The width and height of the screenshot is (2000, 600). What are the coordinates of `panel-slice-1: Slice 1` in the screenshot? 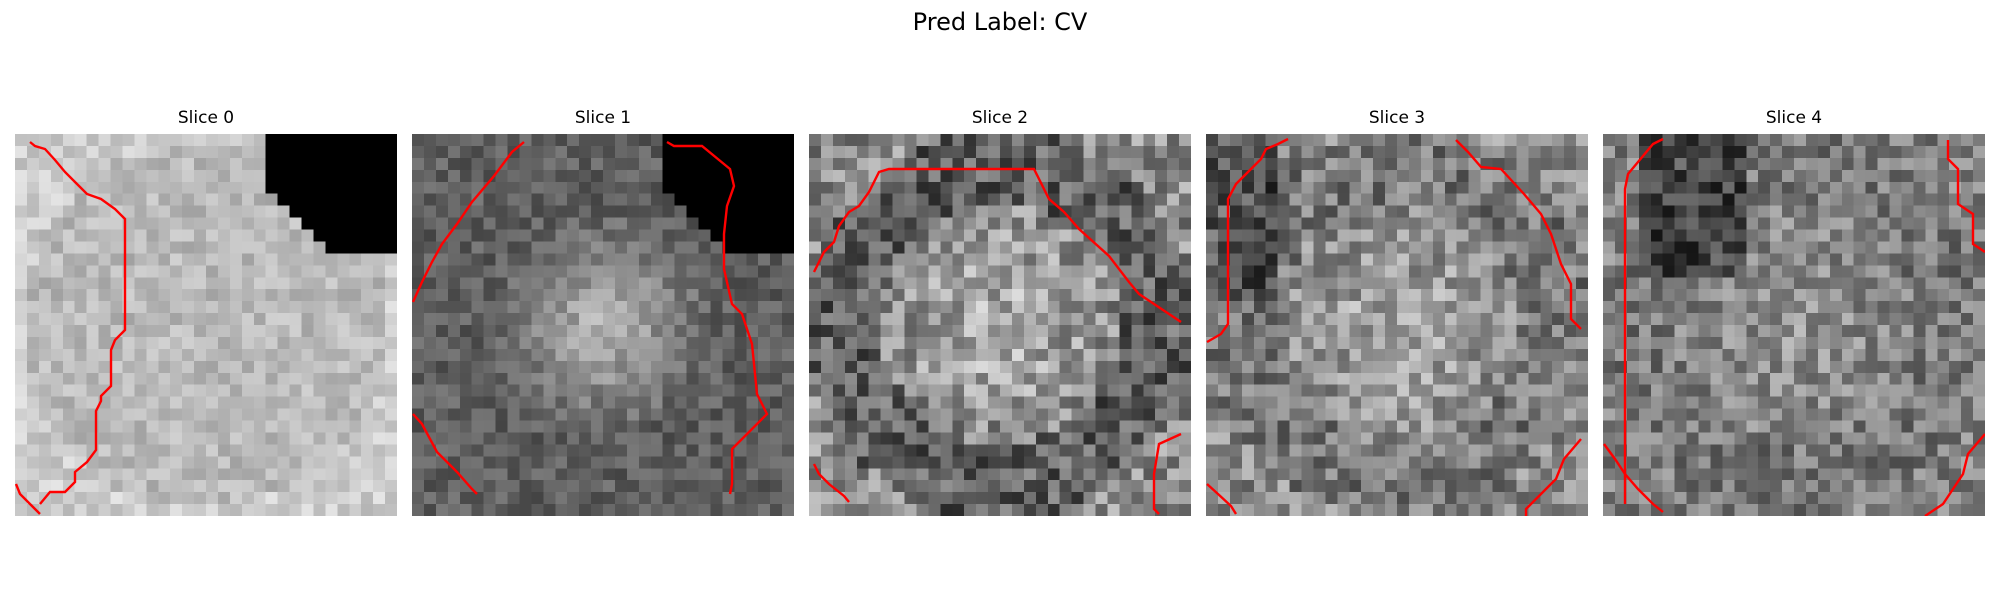 It's located at (603, 311).